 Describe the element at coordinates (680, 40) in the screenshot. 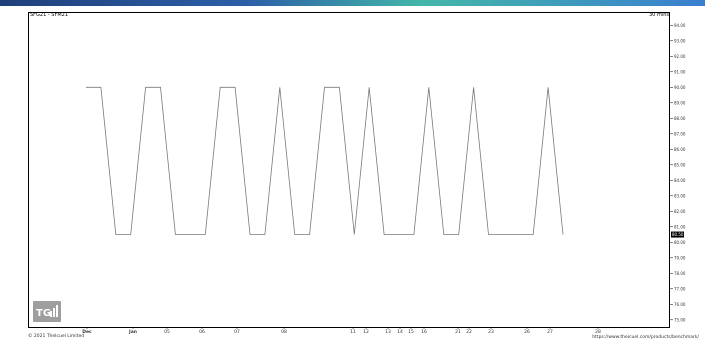

I see `y-tick-label: 93.00` at that location.